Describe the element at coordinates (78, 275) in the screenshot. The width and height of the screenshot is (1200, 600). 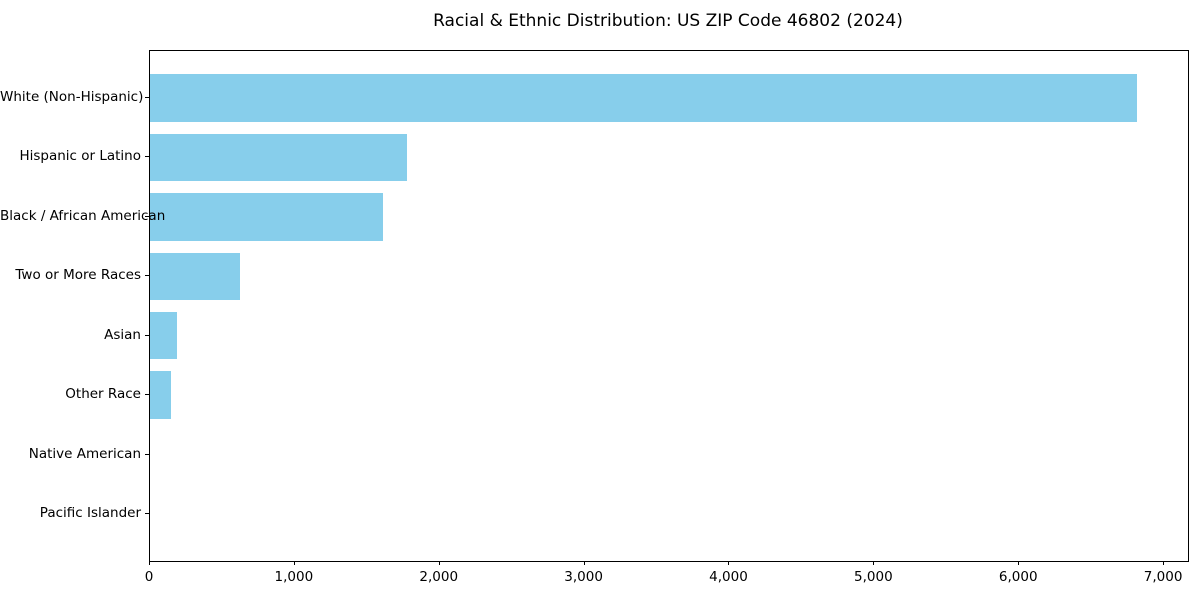
I see `y-tick-label-two-or-more-races: Two or More Races` at that location.